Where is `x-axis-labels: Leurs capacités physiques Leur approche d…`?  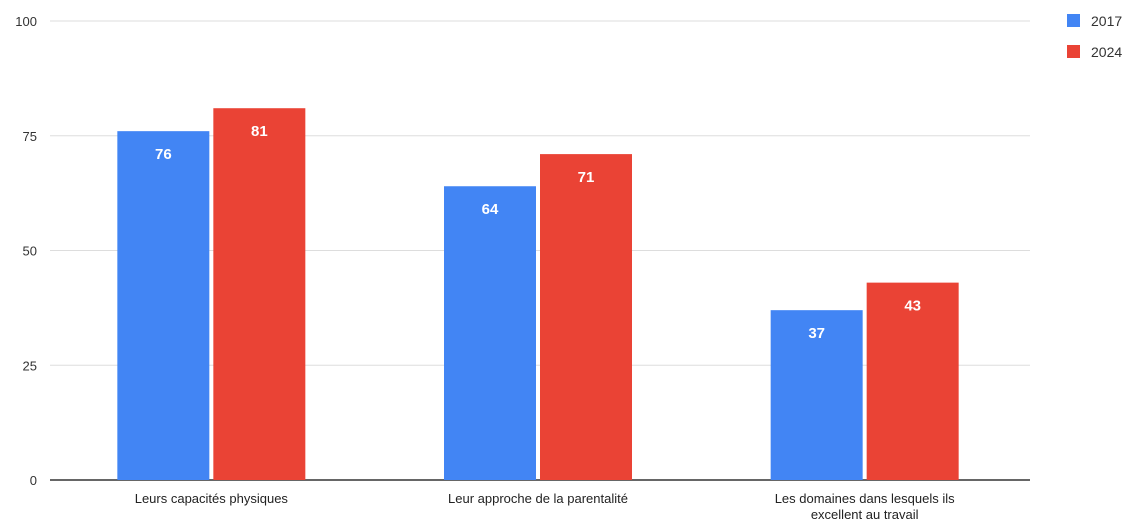 x-axis-labels: Leurs capacités physiques Leur approche d… is located at coordinates (545, 506).